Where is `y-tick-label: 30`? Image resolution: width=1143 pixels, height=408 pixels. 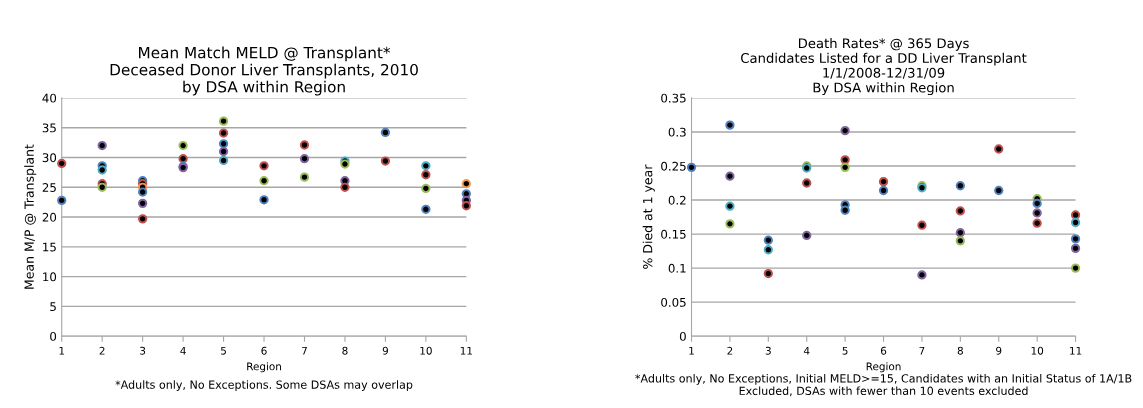 y-tick-label: 30 is located at coordinates (49, 158).